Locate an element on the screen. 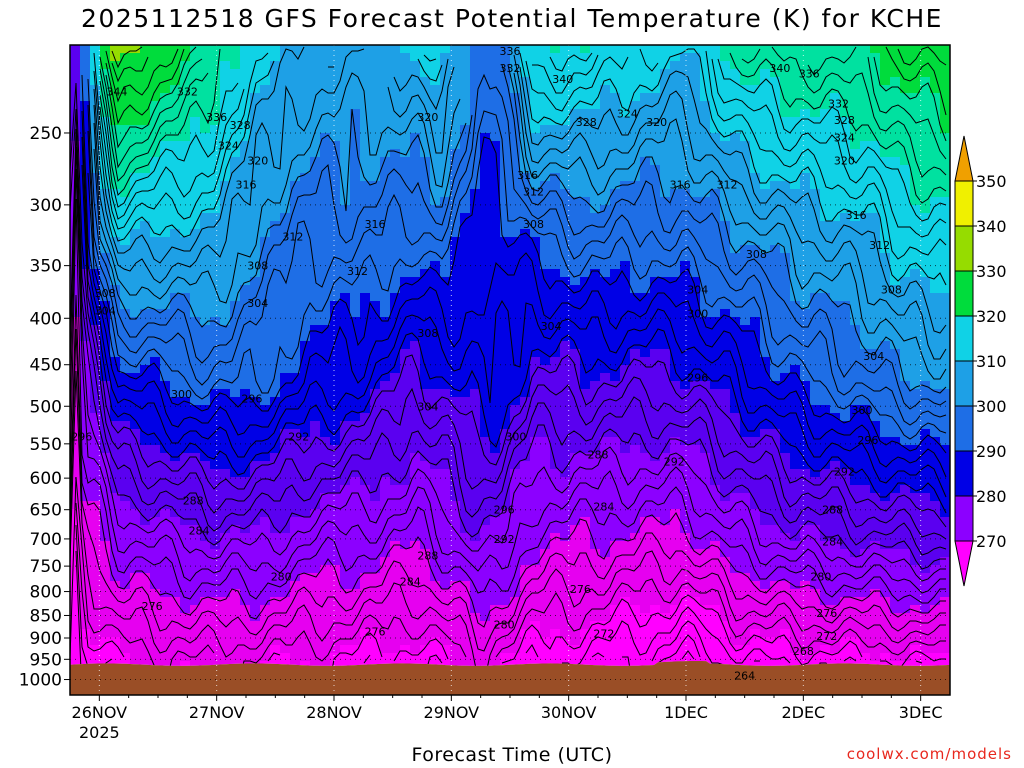  y-tick-label: 250 is located at coordinates (46, 134).